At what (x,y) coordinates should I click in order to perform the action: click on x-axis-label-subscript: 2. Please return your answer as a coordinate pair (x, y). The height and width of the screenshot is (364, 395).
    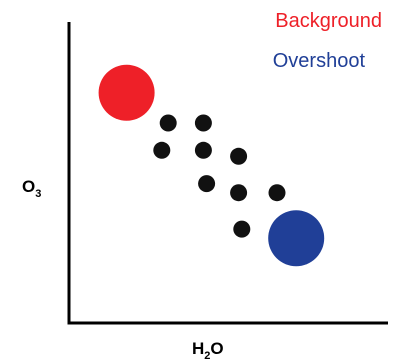
    Looking at the image, I should click on (207, 356).